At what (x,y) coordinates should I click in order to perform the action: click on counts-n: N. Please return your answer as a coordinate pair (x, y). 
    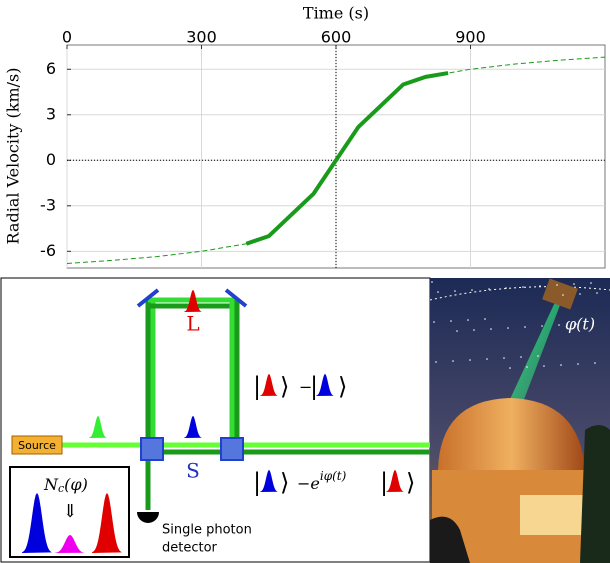
    Looking at the image, I should click on (51, 484).